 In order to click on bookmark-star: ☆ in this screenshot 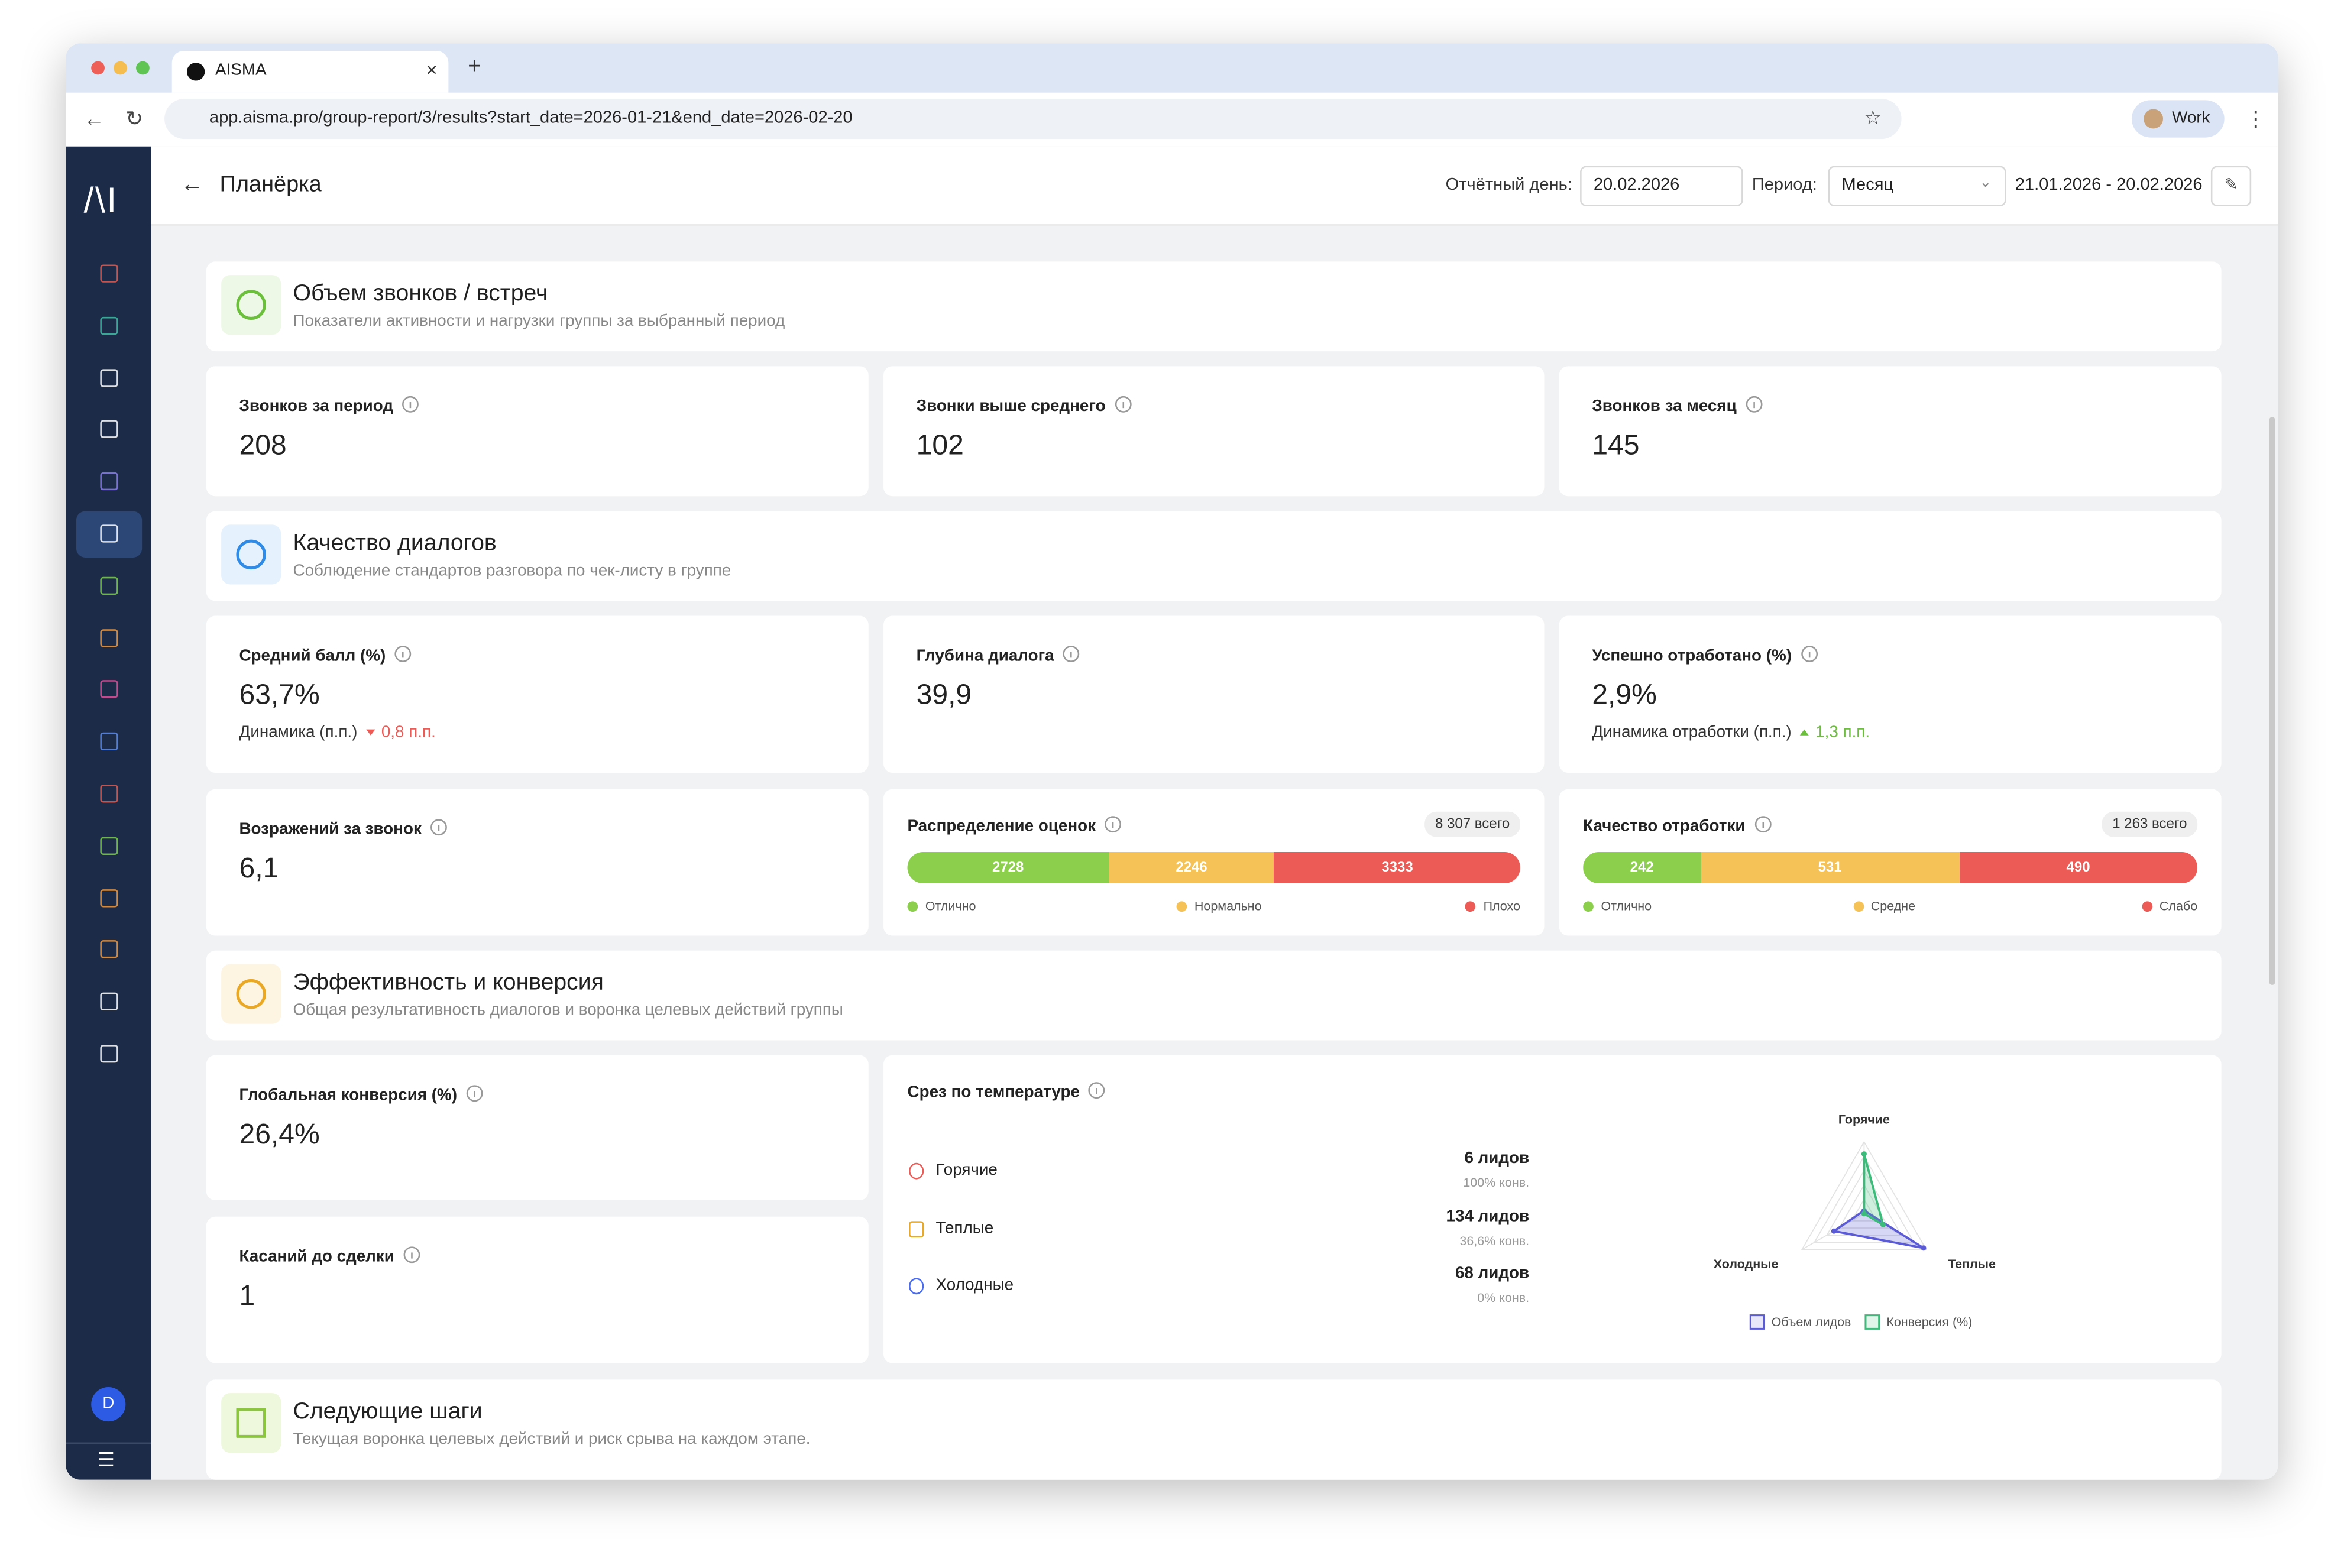, I will do `click(1873, 117)`.